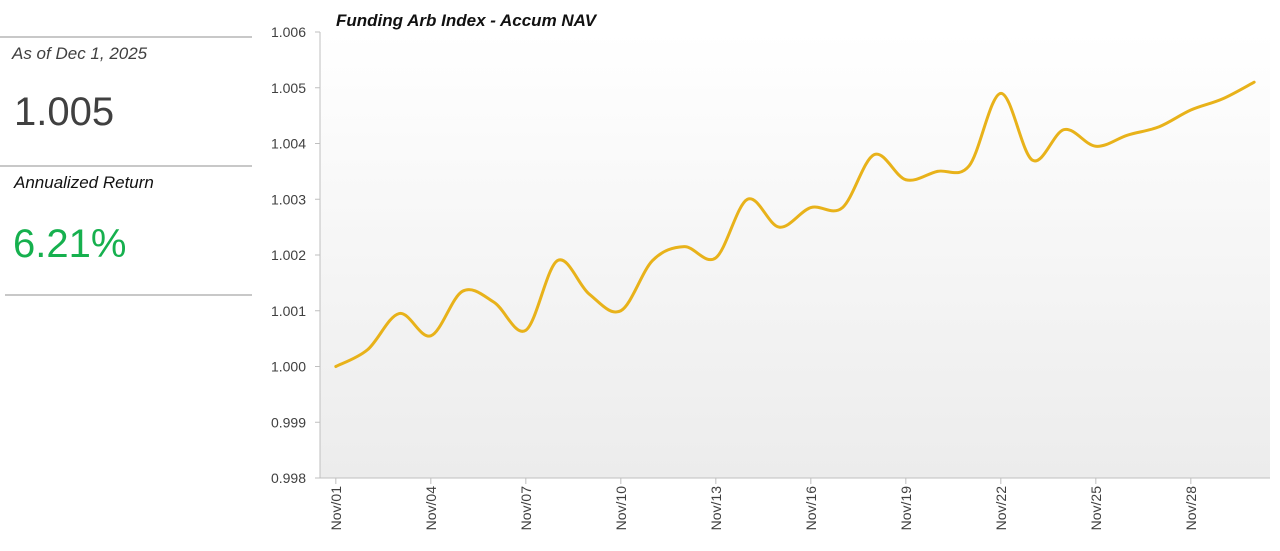 This screenshot has width=1280, height=551. Describe the element at coordinates (288, 144) in the screenshot. I see `y-tick-label: 1.004` at that location.